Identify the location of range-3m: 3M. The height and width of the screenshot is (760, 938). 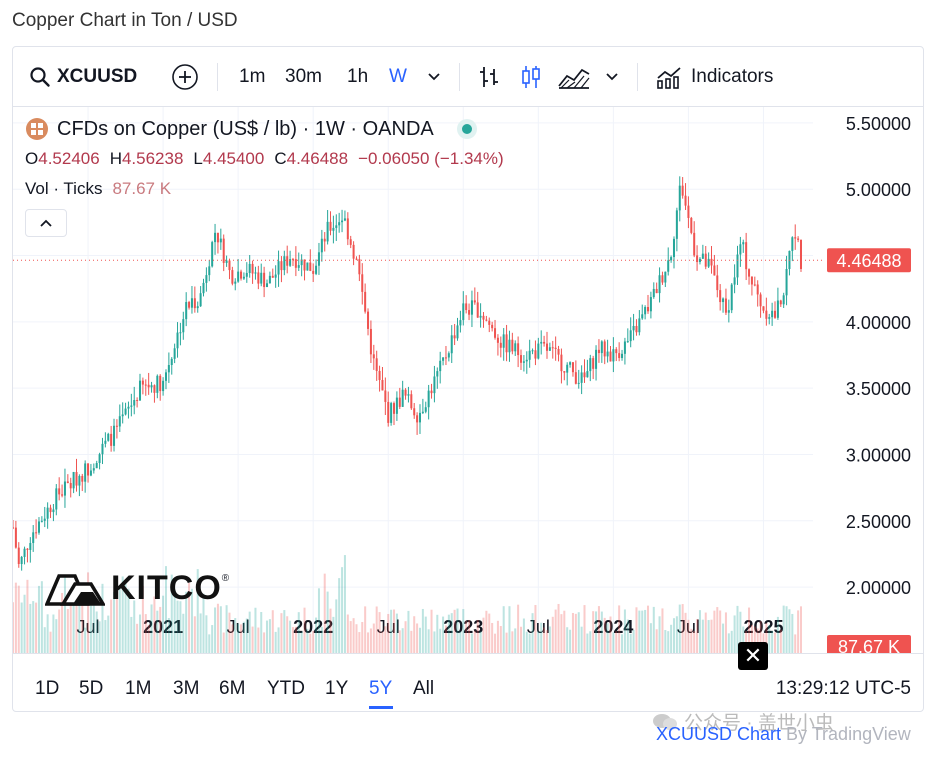
(186, 688).